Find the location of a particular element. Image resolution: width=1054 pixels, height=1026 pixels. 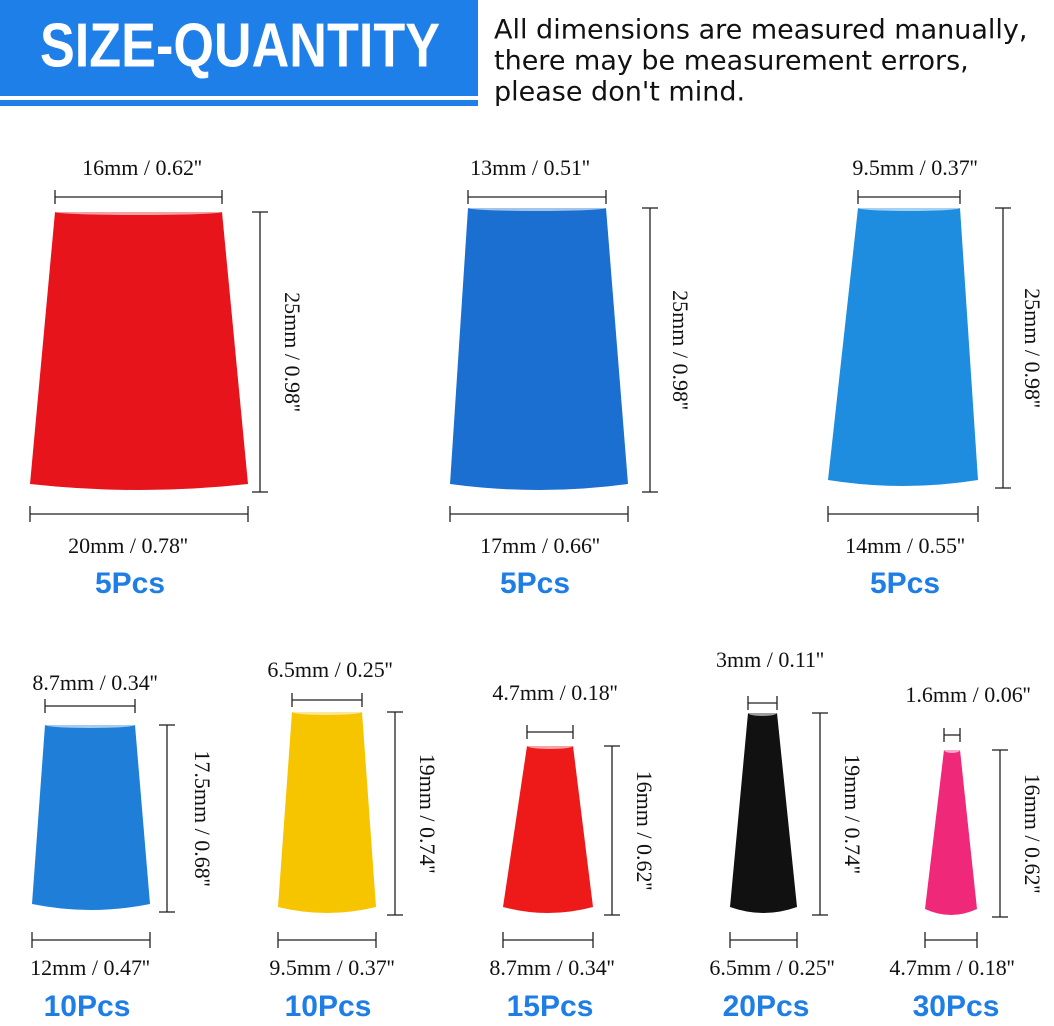

title: SIZE-QUANTITY is located at coordinates (240, 45).